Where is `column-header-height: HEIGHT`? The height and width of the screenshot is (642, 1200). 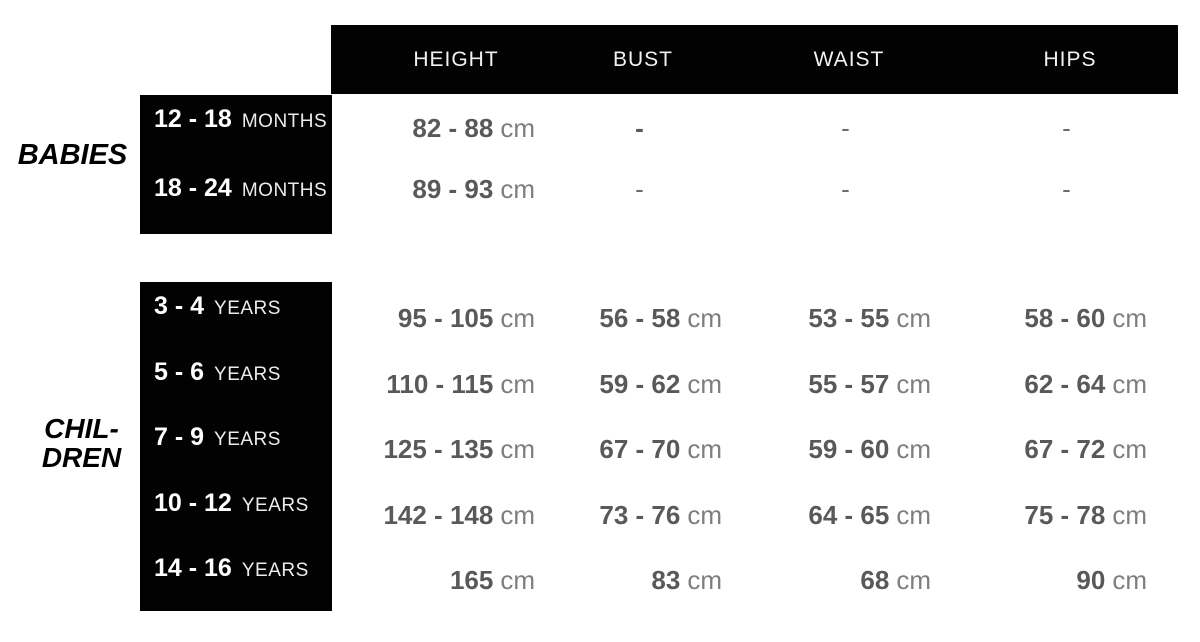
column-header-height: HEIGHT is located at coordinates (456, 59).